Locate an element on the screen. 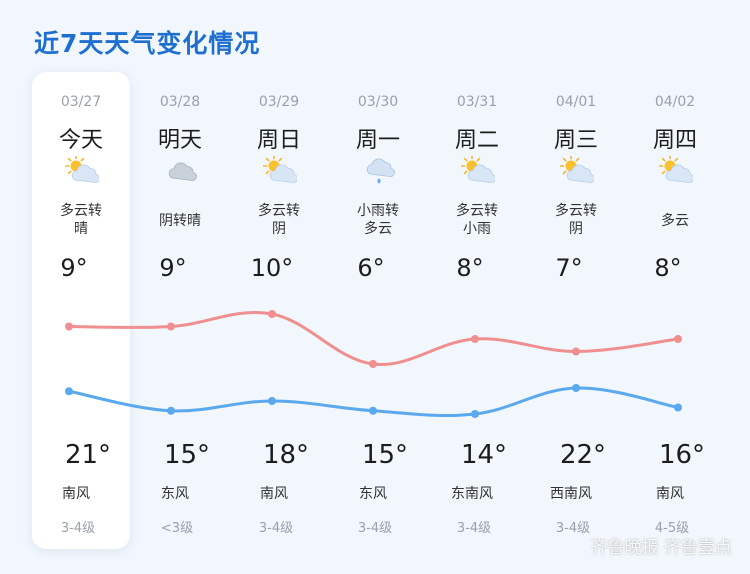  day-temp-top: 10° is located at coordinates (272, 268).